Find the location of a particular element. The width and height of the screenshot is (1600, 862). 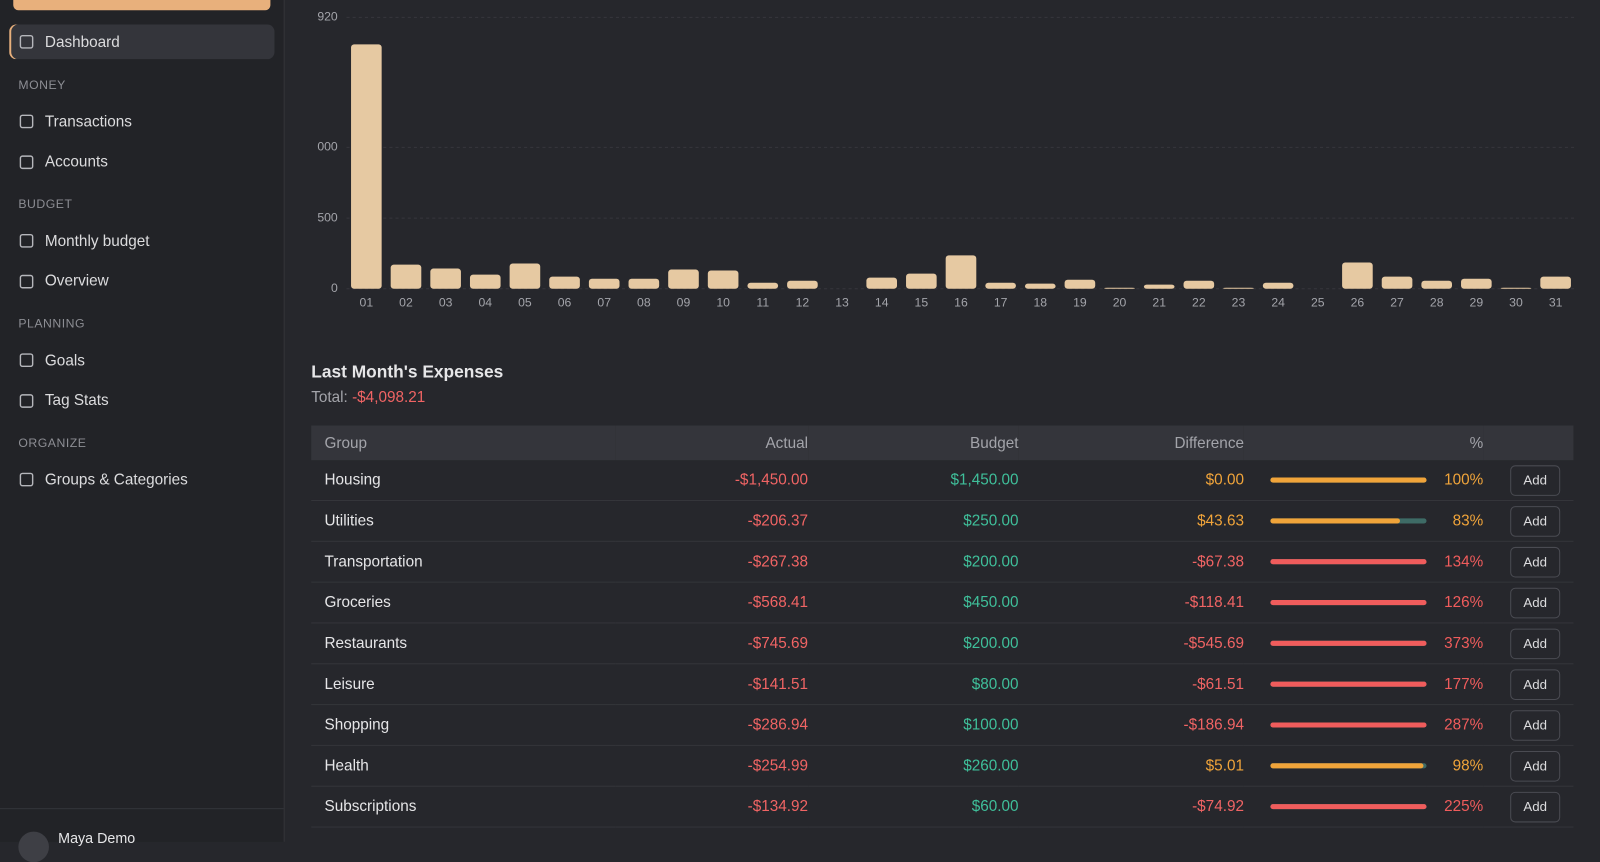

nav-item: Transactions is located at coordinates (141, 121).